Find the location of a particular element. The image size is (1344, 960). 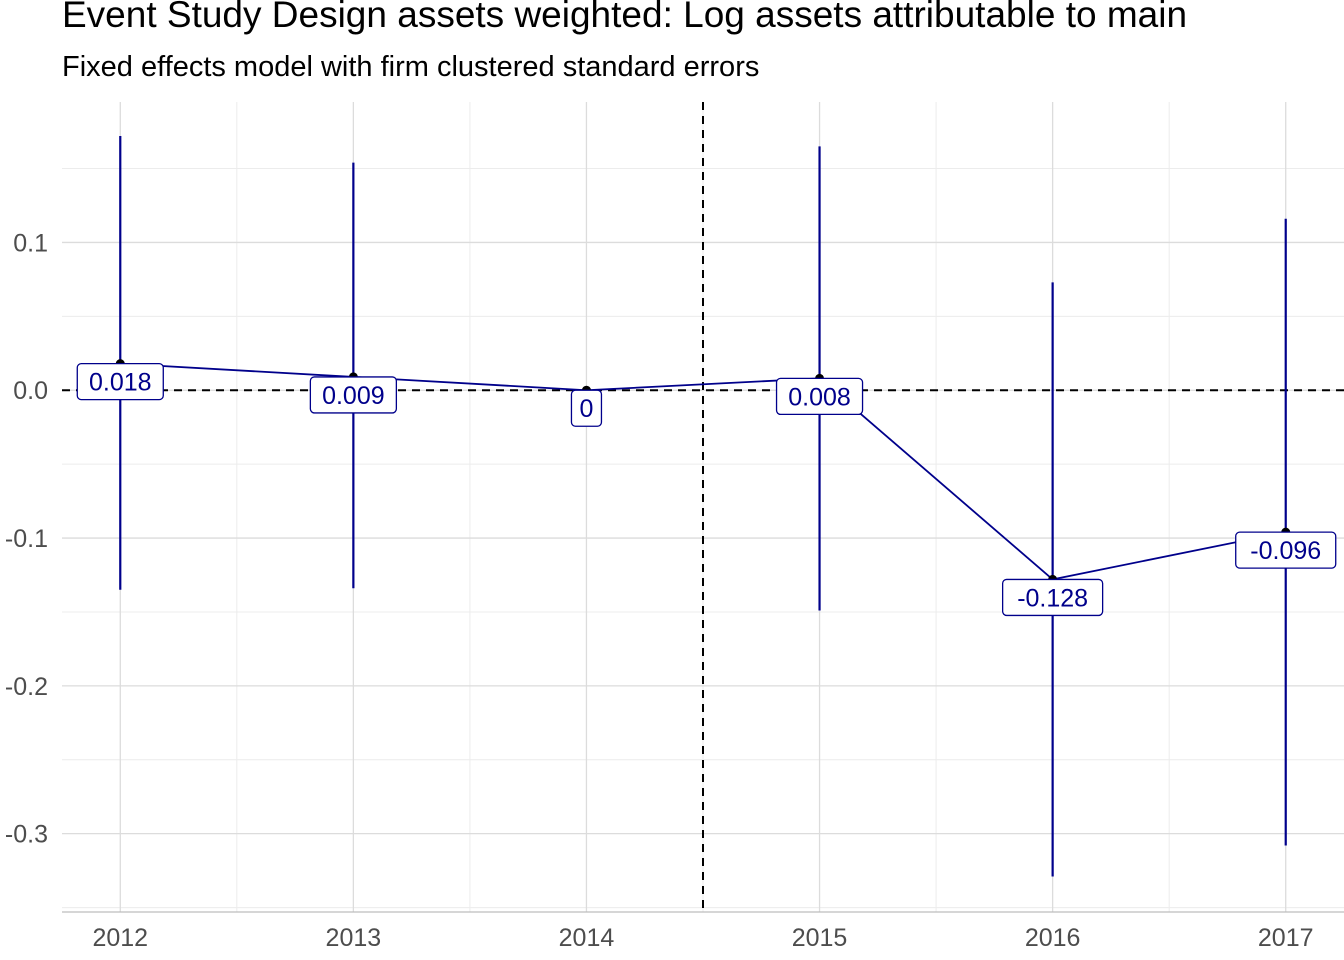

data-label: 0.008 is located at coordinates (819, 397).